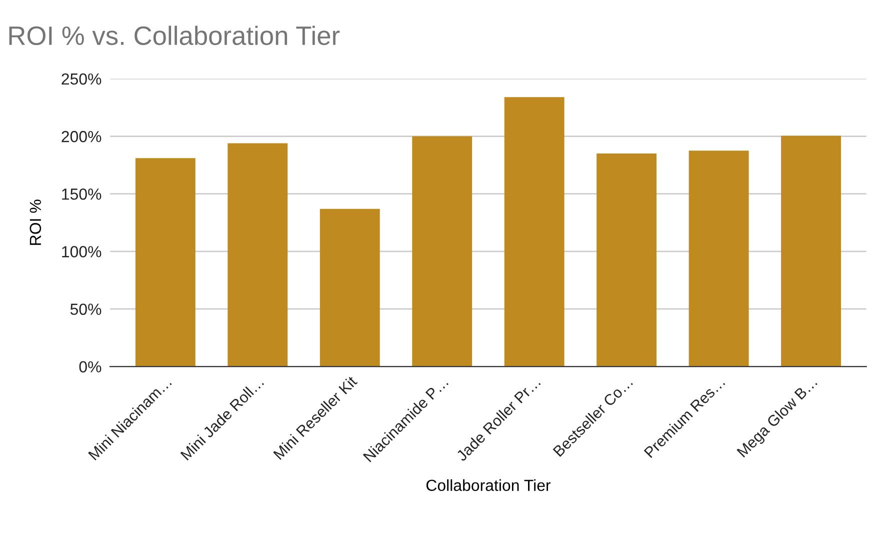 The image size is (895, 543). What do you see at coordinates (174, 36) in the screenshot?
I see `chart-title: ROI % vs. Collaboration Tier` at bounding box center [174, 36].